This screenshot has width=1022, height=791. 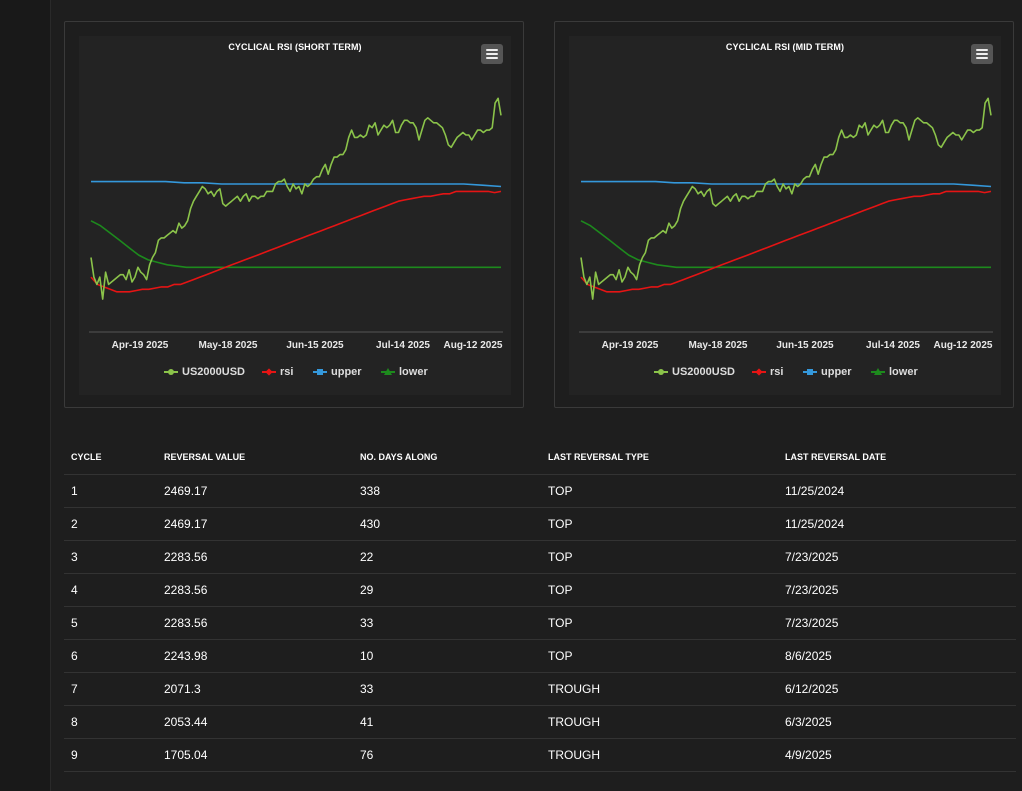 I want to click on cycle-cell: 6, so click(x=110, y=656).